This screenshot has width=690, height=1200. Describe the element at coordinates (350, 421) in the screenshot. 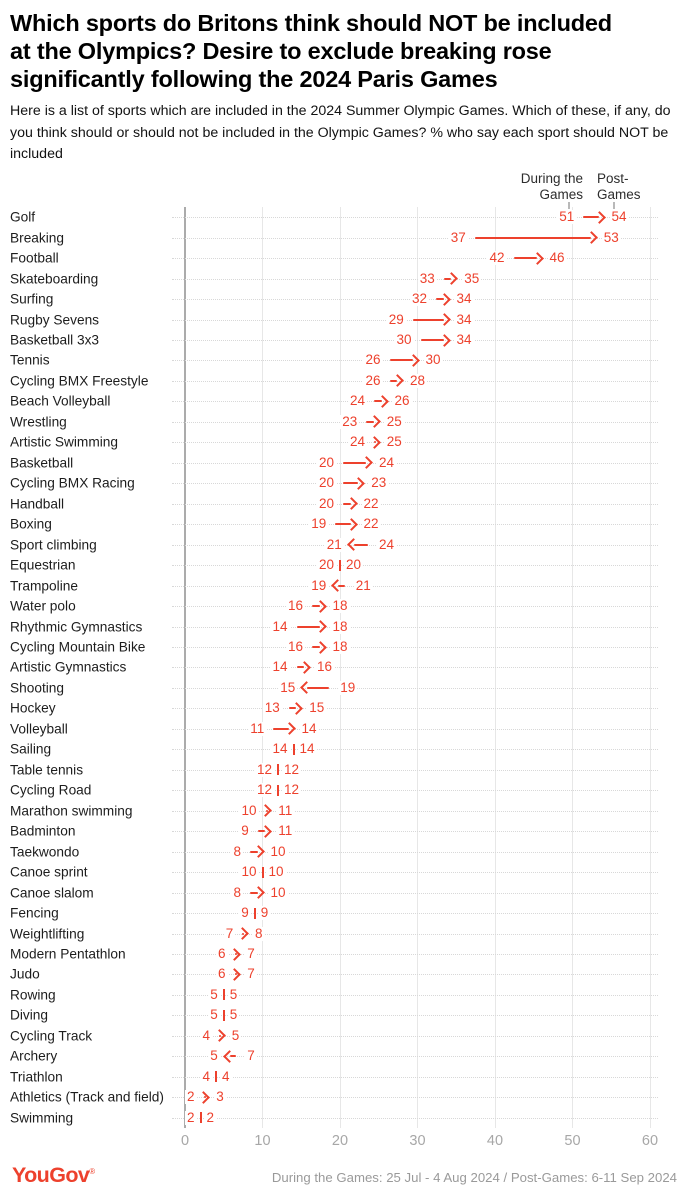

I see `during-value: 23` at that location.